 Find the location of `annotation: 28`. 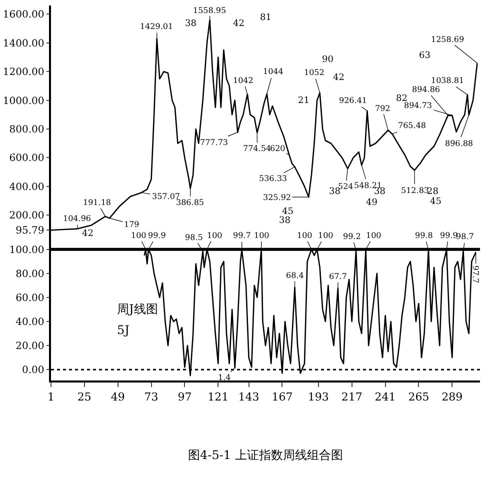

annotation: 28 is located at coordinates (433, 192).